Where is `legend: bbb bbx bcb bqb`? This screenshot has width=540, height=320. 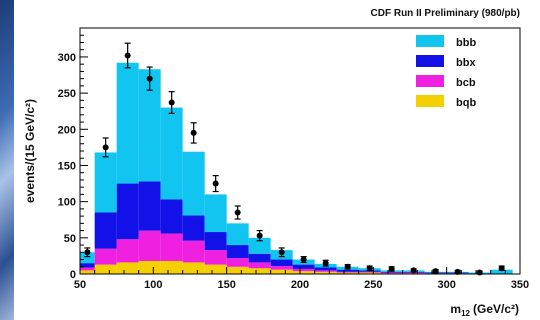 legend: bbb bbx bcb bqb is located at coordinates (446, 72).